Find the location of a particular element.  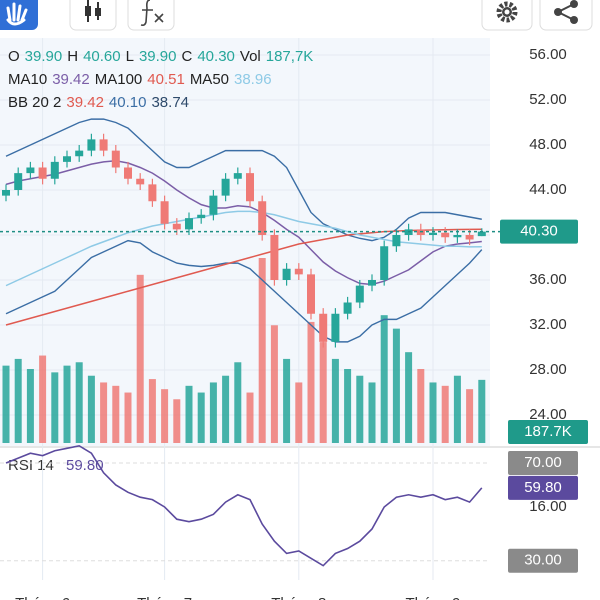

y-tick-label: 24.00 is located at coordinates (548, 414).